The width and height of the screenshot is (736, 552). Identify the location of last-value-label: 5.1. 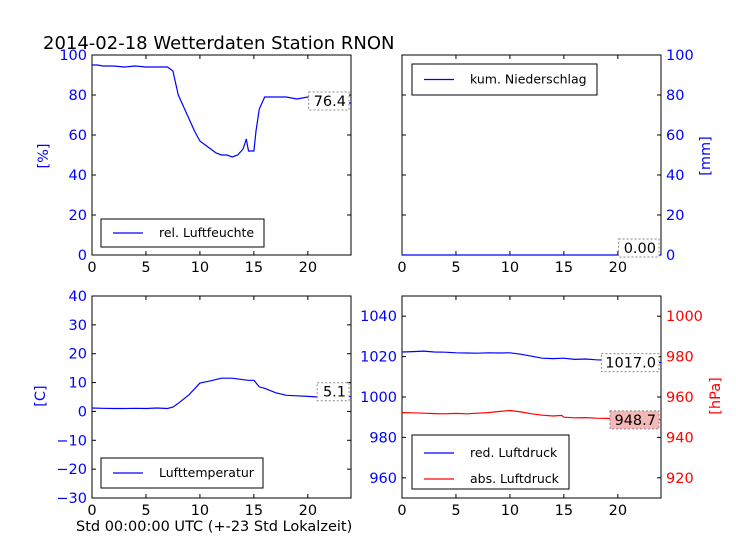
(334, 393).